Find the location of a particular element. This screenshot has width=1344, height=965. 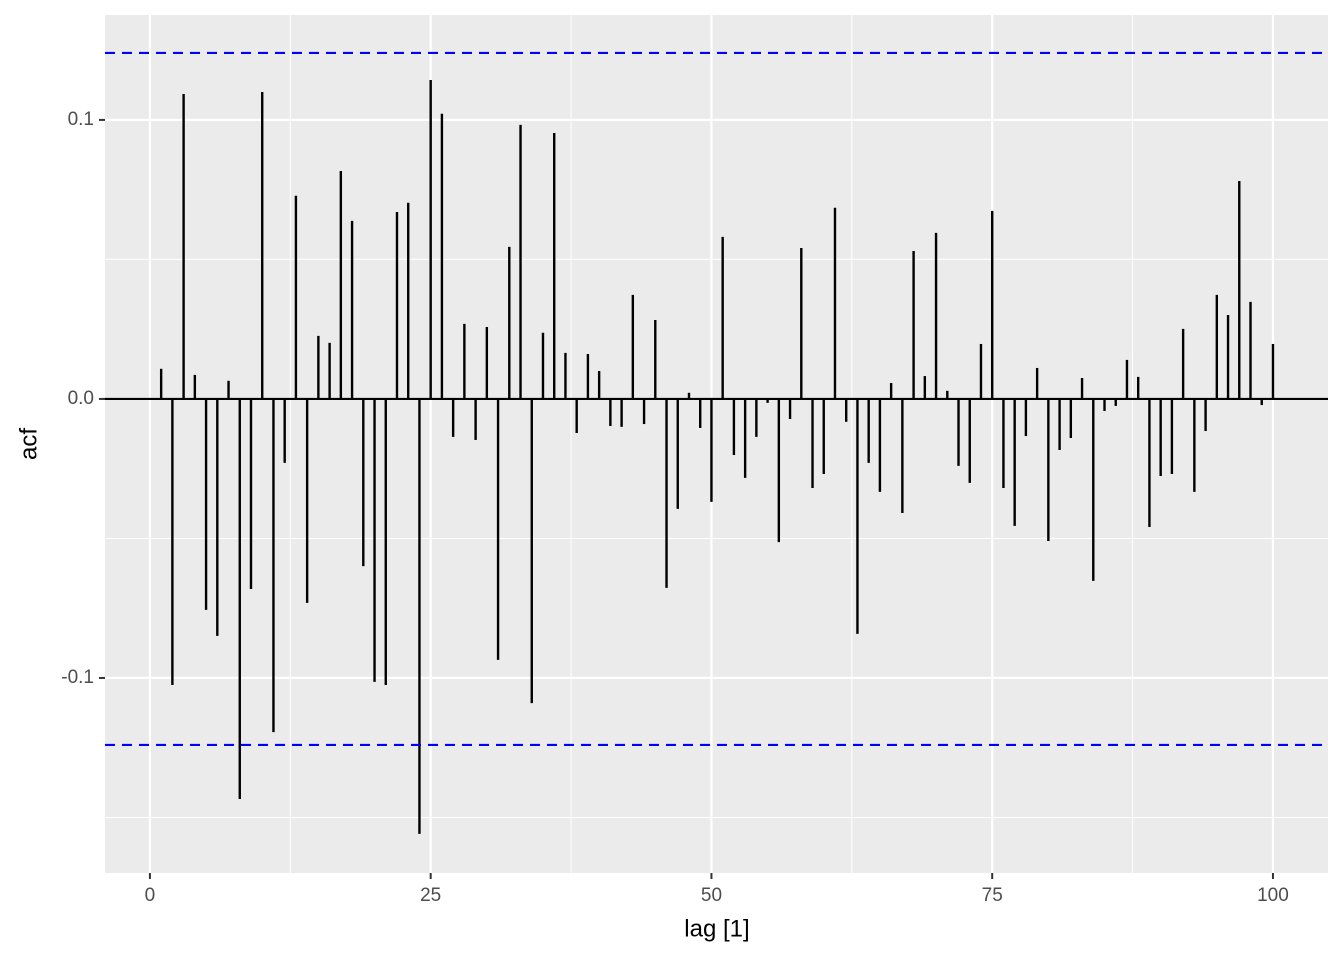

x-tick-label: 50 is located at coordinates (711, 895).